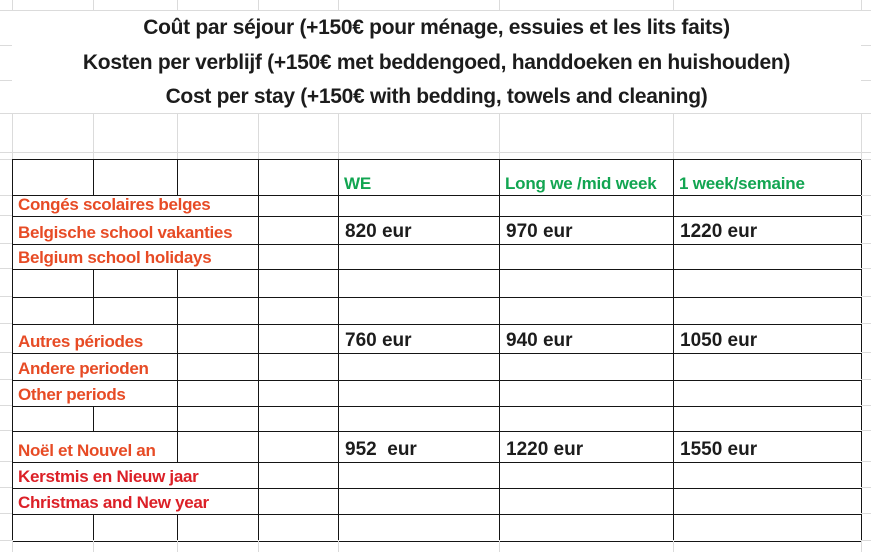  What do you see at coordinates (419, 177) in the screenshot?
I see `column-header: WE` at bounding box center [419, 177].